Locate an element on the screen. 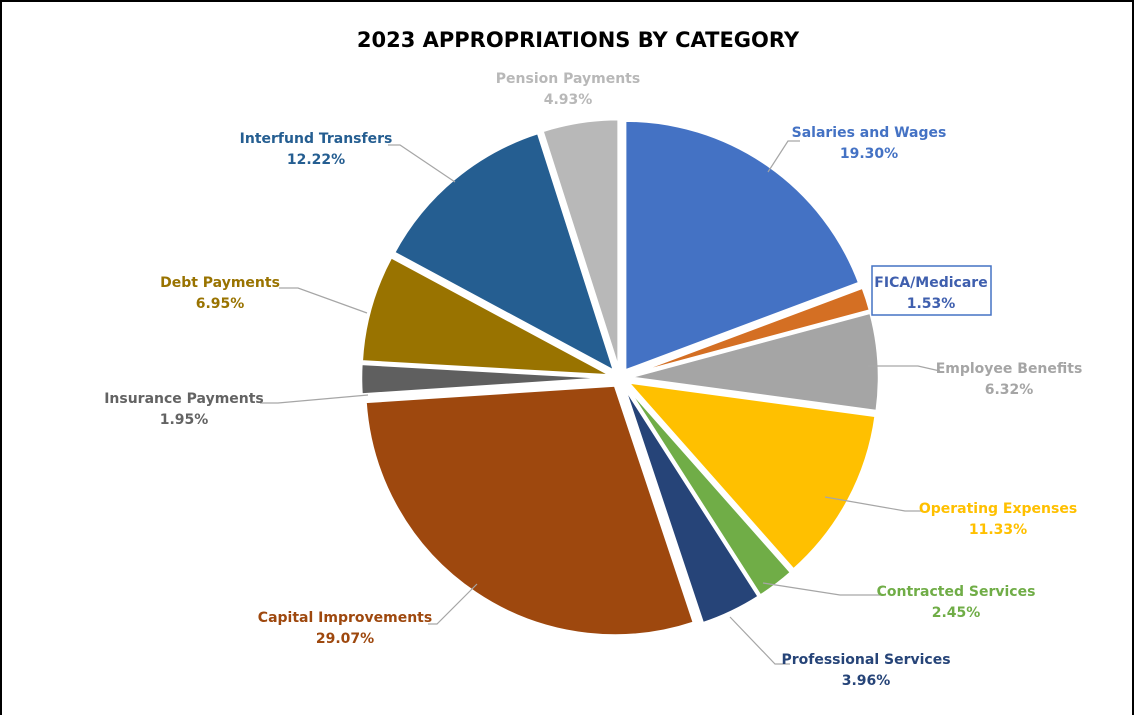  chart-title: 2023 APPROPRIATIONS BY CATEGORY is located at coordinates (578, 40).